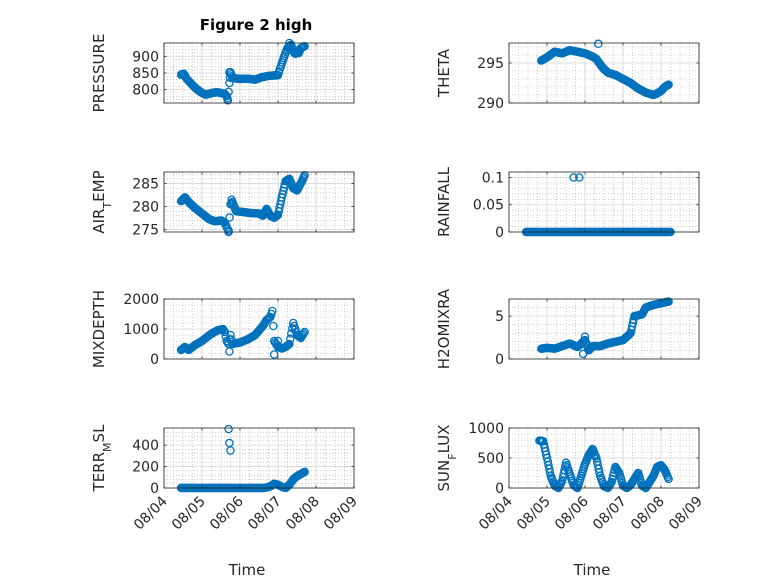  What do you see at coordinates (145, 446) in the screenshot?
I see `y-tick-label: 400` at bounding box center [145, 446].